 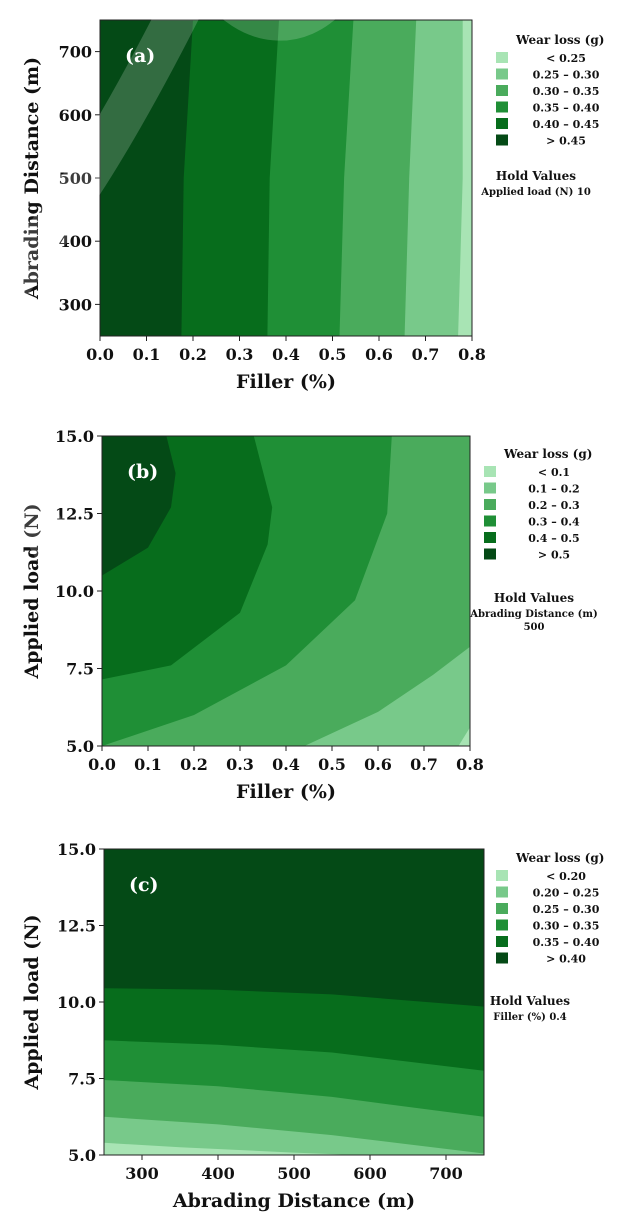 I want to click on hold-value-line: Abrading Distance (m), so click(x=533, y=614).